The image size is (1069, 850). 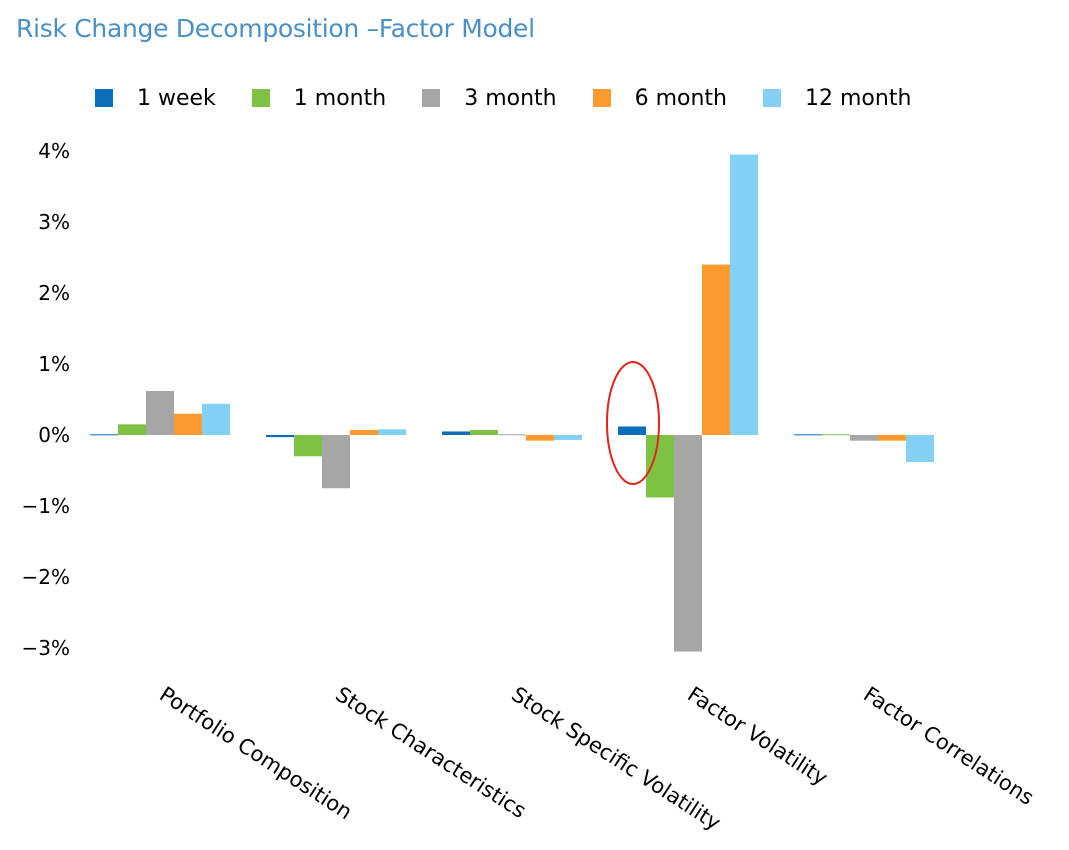 I want to click on x-category-label: Stock Characteristics, so click(x=430, y=752).